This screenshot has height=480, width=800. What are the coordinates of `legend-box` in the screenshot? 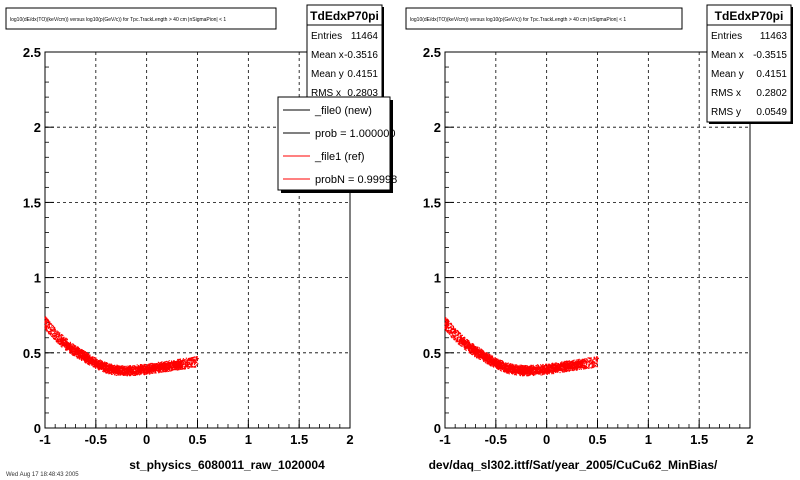 It's located at (334, 143).